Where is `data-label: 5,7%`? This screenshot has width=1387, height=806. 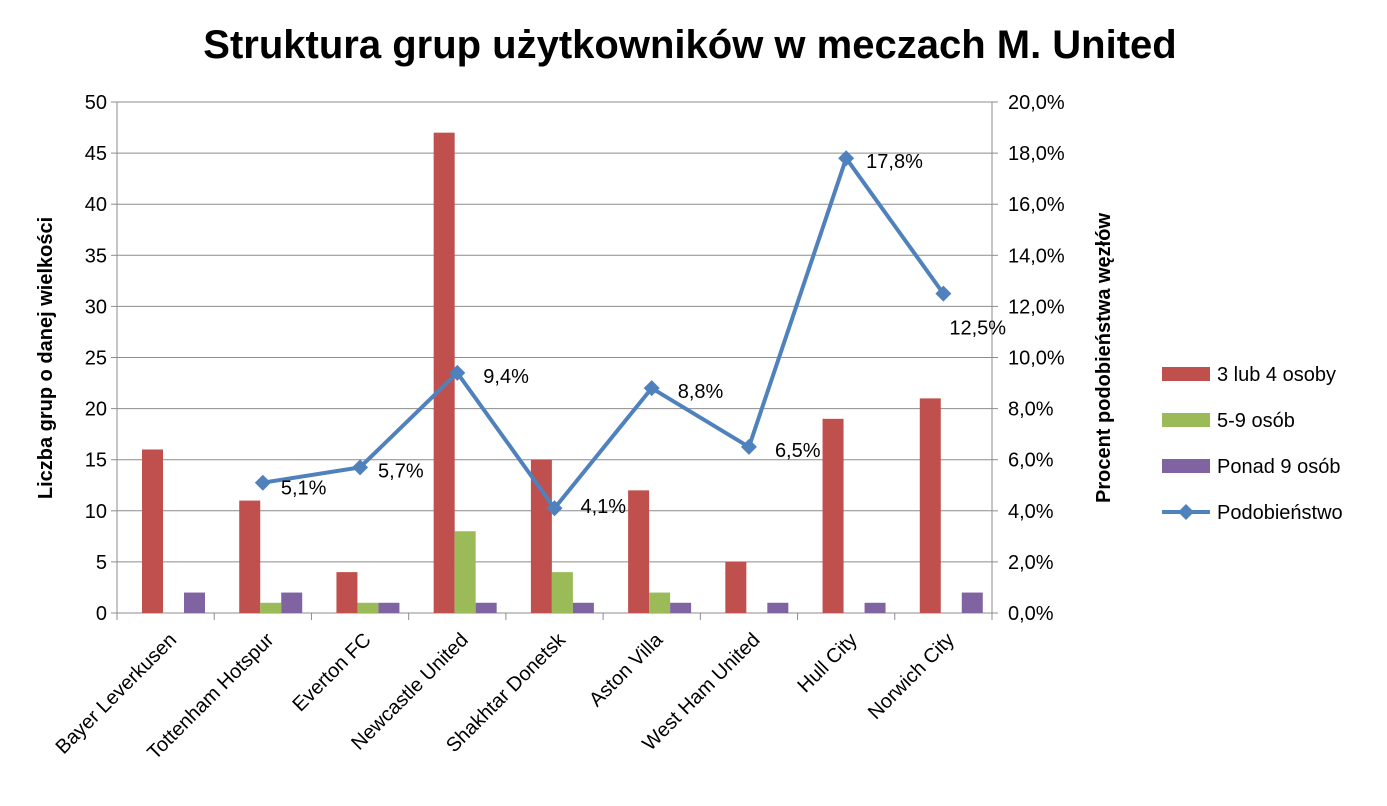 data-label: 5,7% is located at coordinates (401, 471).